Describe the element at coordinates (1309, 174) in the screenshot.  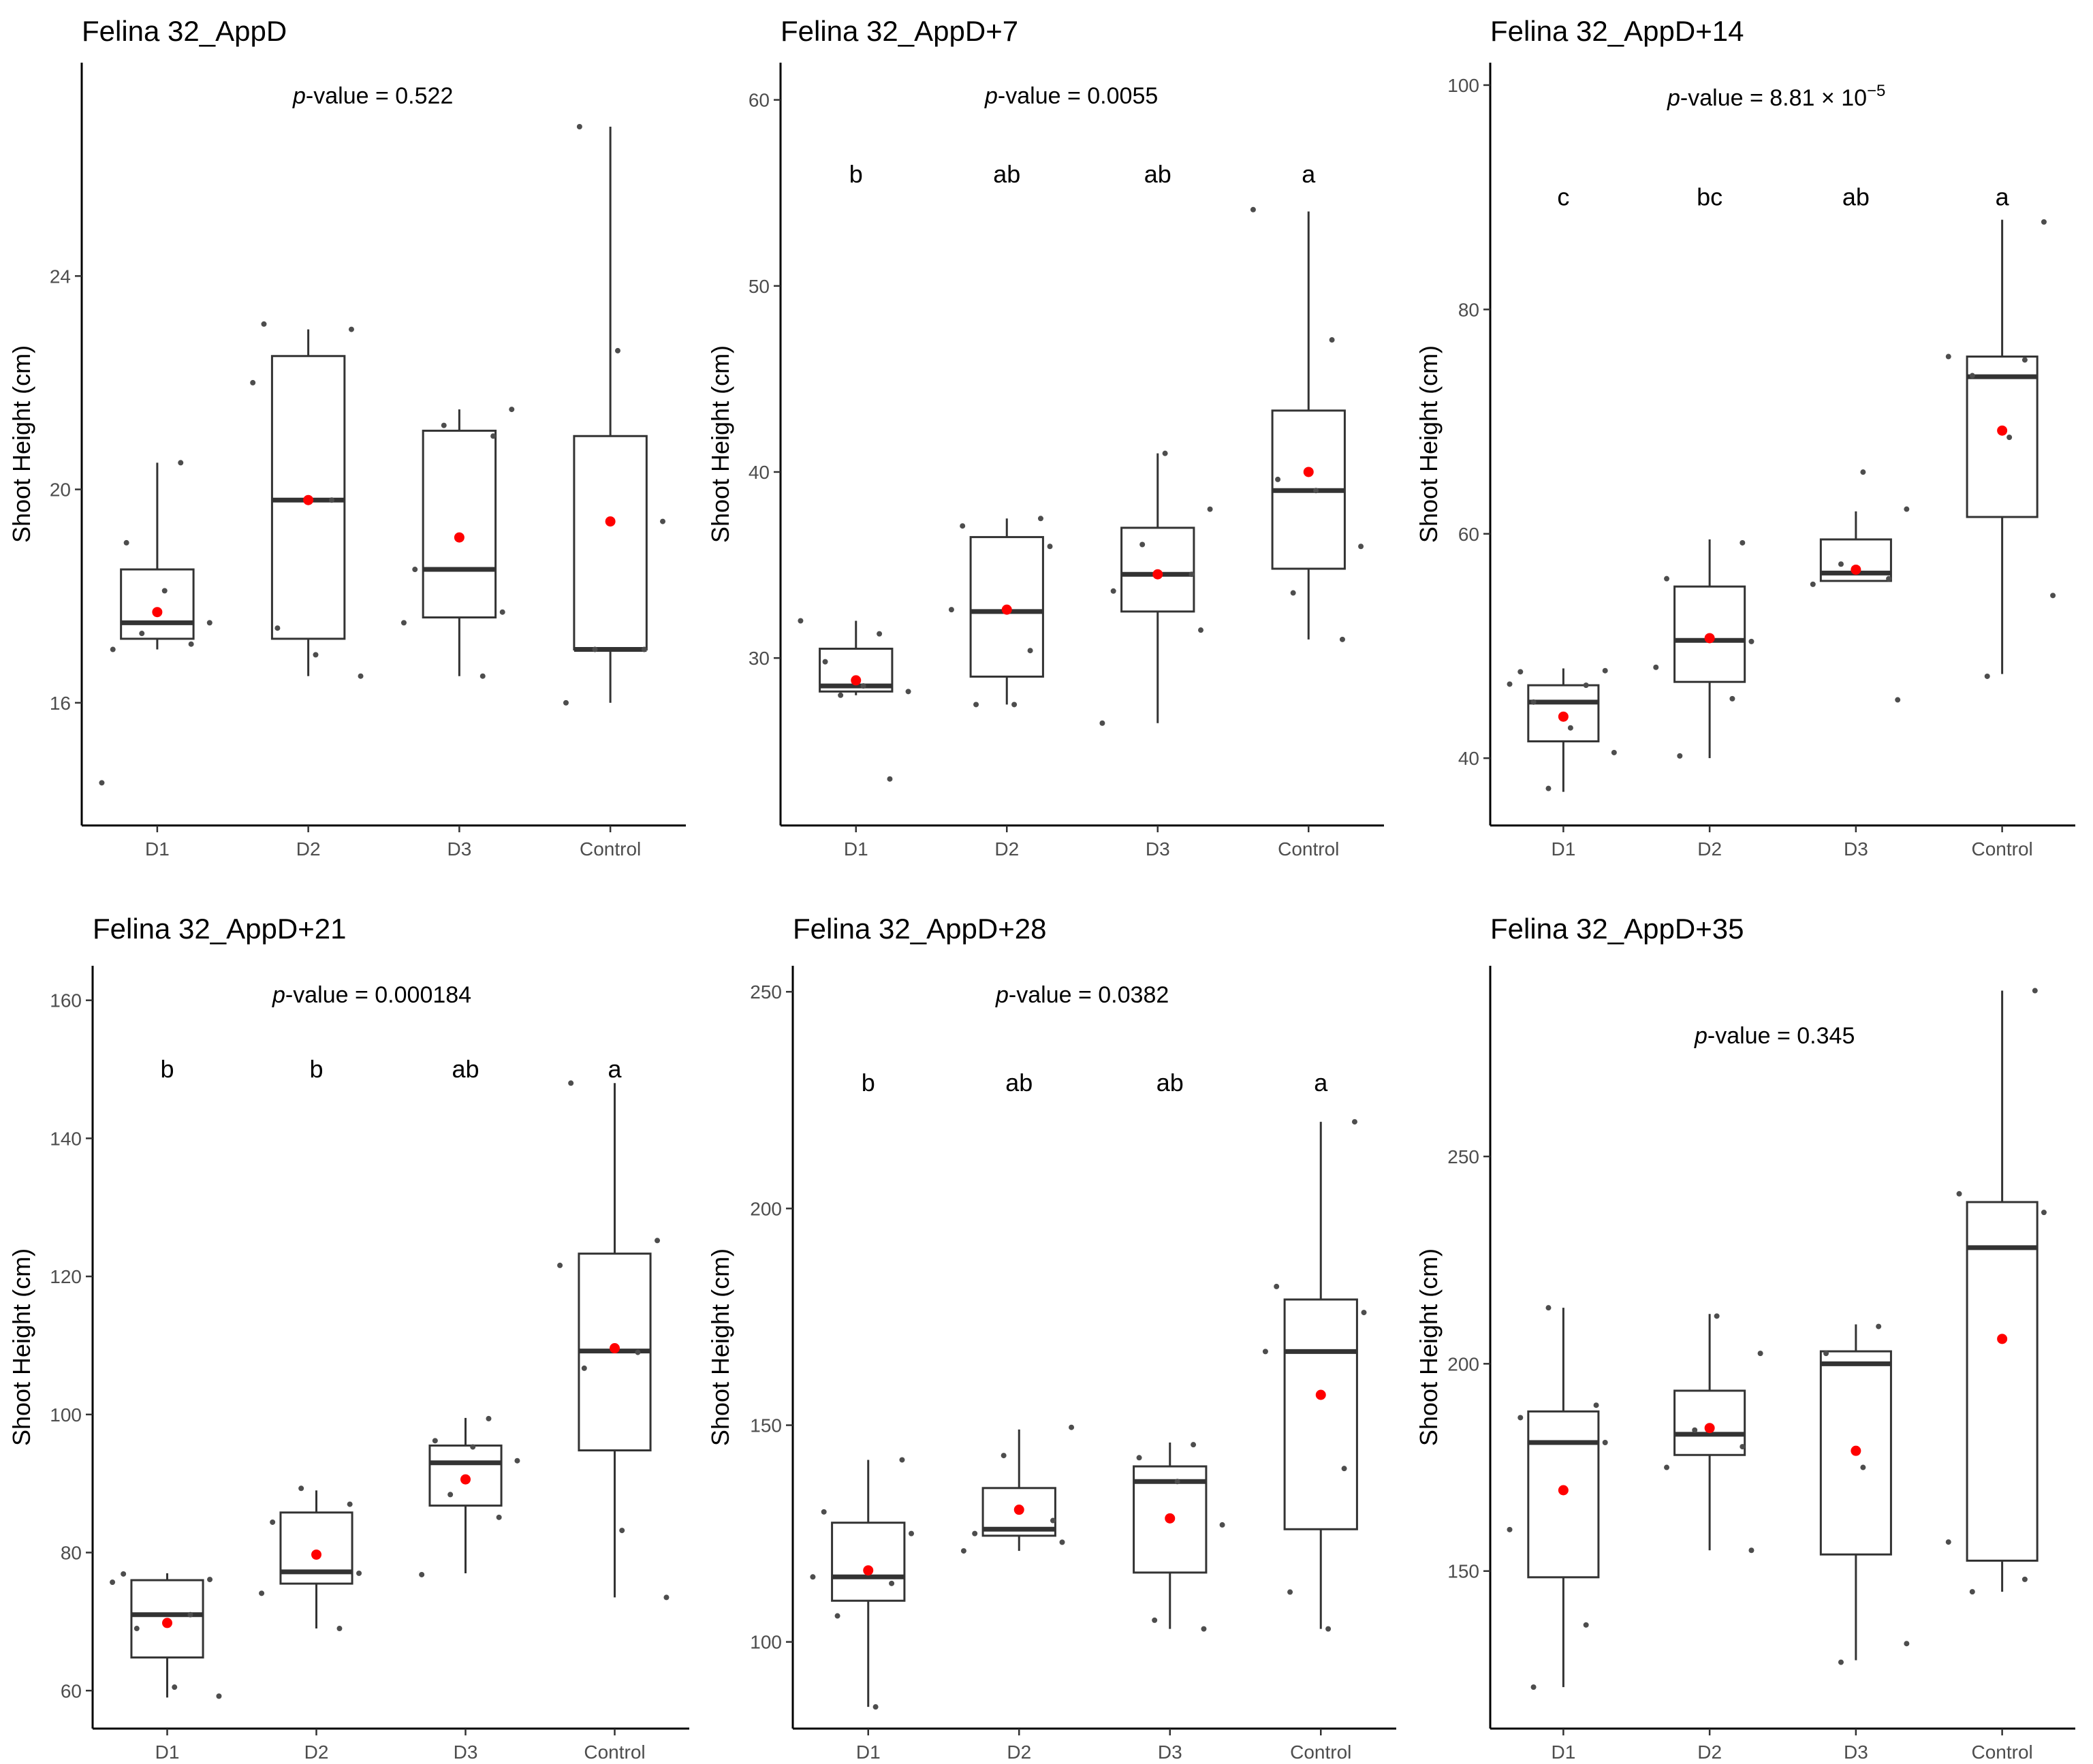
I see `significance-letter: a` at that location.